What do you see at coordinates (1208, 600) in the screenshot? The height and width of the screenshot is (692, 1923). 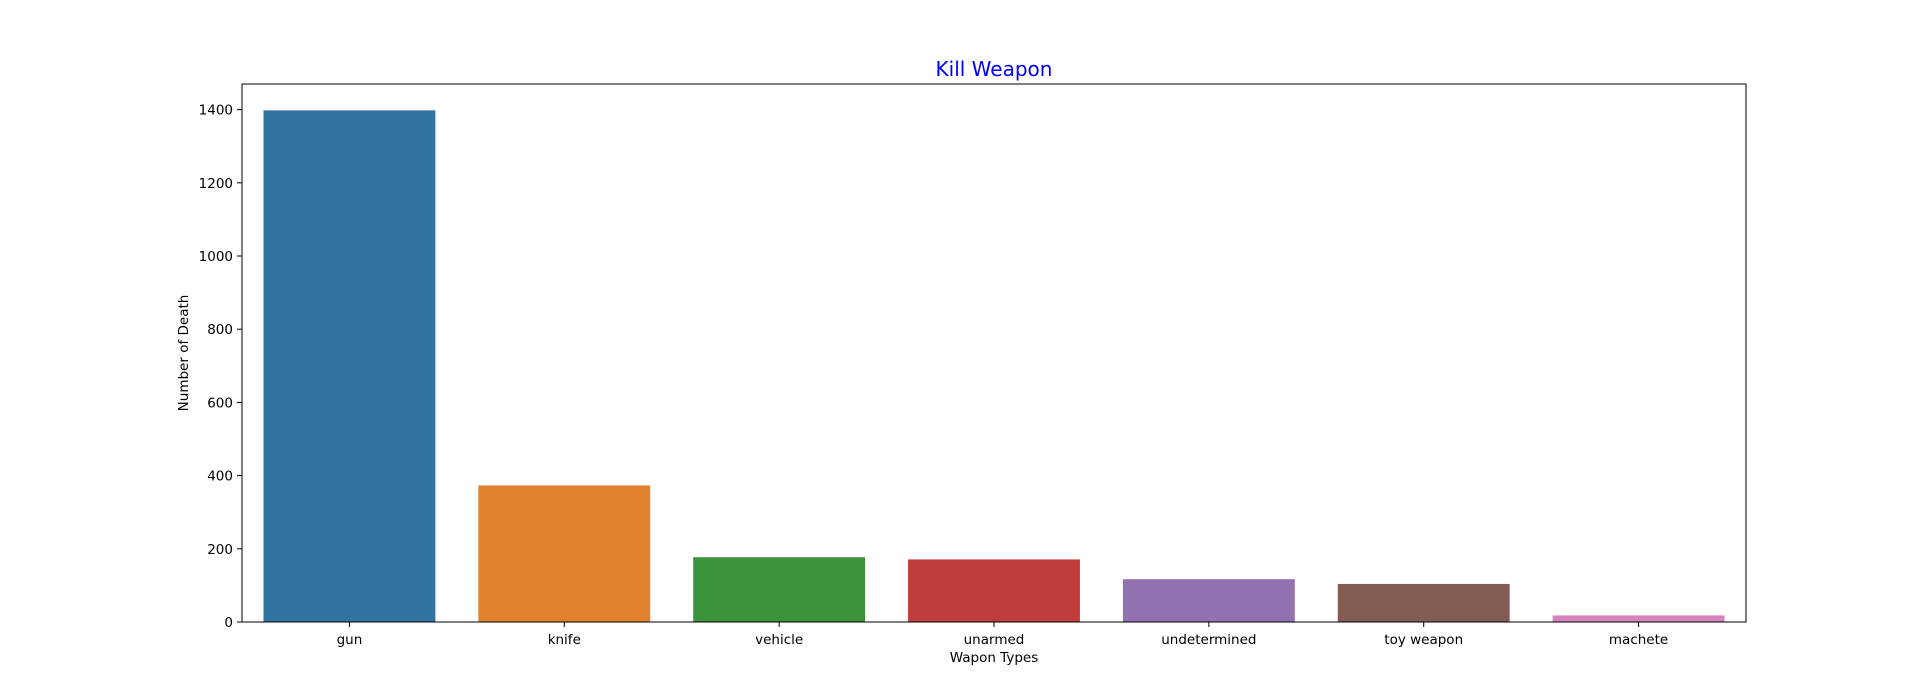 I see `bar-undetermined` at bounding box center [1208, 600].